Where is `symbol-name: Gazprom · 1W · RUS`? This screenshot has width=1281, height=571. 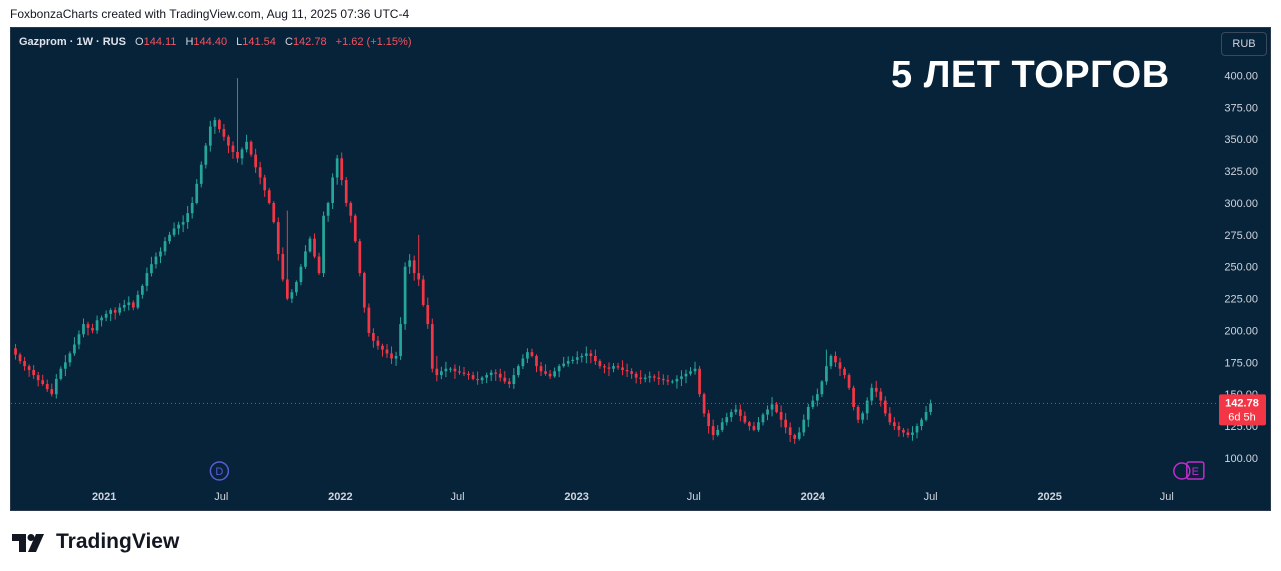
symbol-name: Gazprom · 1W · RUS is located at coordinates (72, 42).